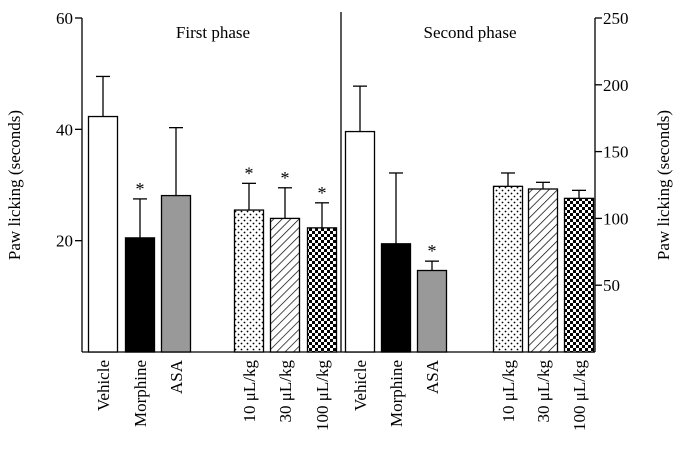 The image size is (678, 449). Describe the element at coordinates (616, 152) in the screenshot. I see `y-tick-label: 150` at that location.